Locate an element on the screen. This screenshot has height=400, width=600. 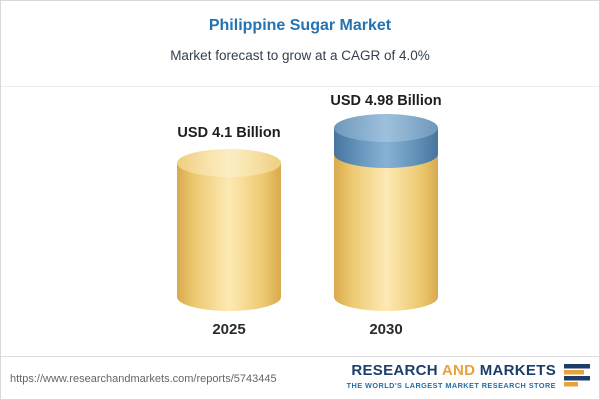
bar-cylinder-2025 is located at coordinates (229, 230).